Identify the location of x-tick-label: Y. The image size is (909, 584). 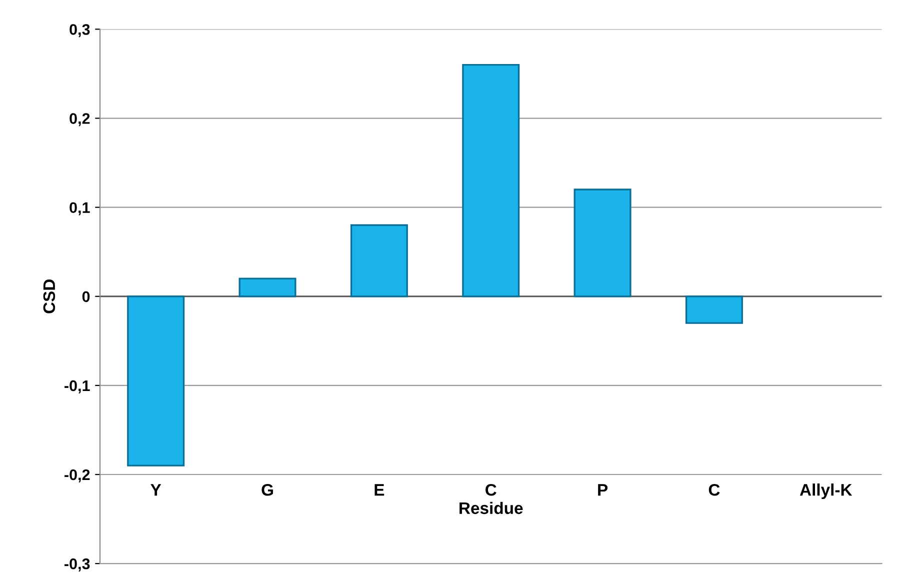
(156, 490).